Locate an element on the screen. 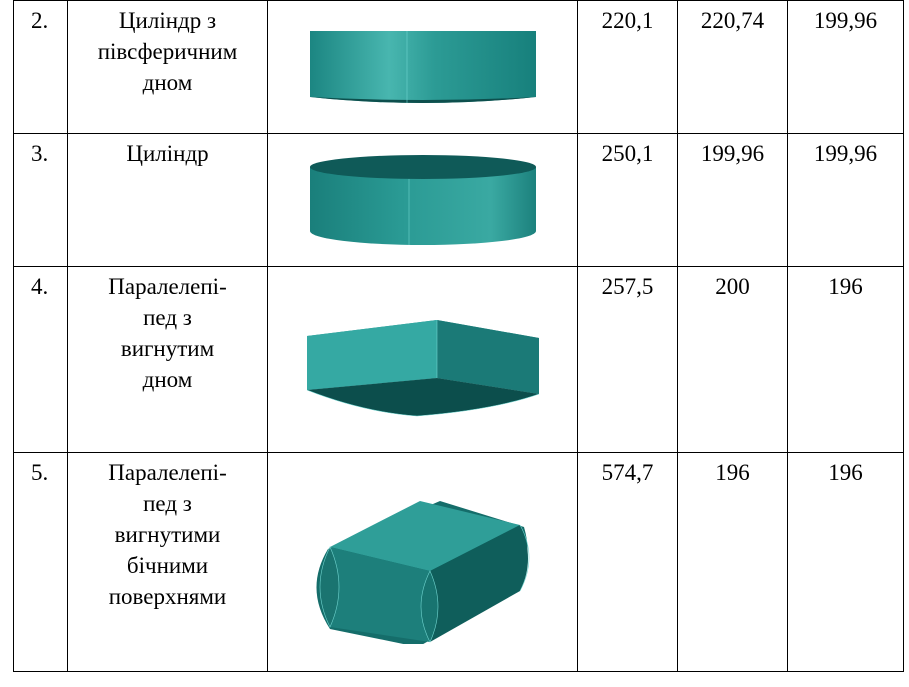 The image size is (909, 687). row-number: 2. is located at coordinates (40, 67).